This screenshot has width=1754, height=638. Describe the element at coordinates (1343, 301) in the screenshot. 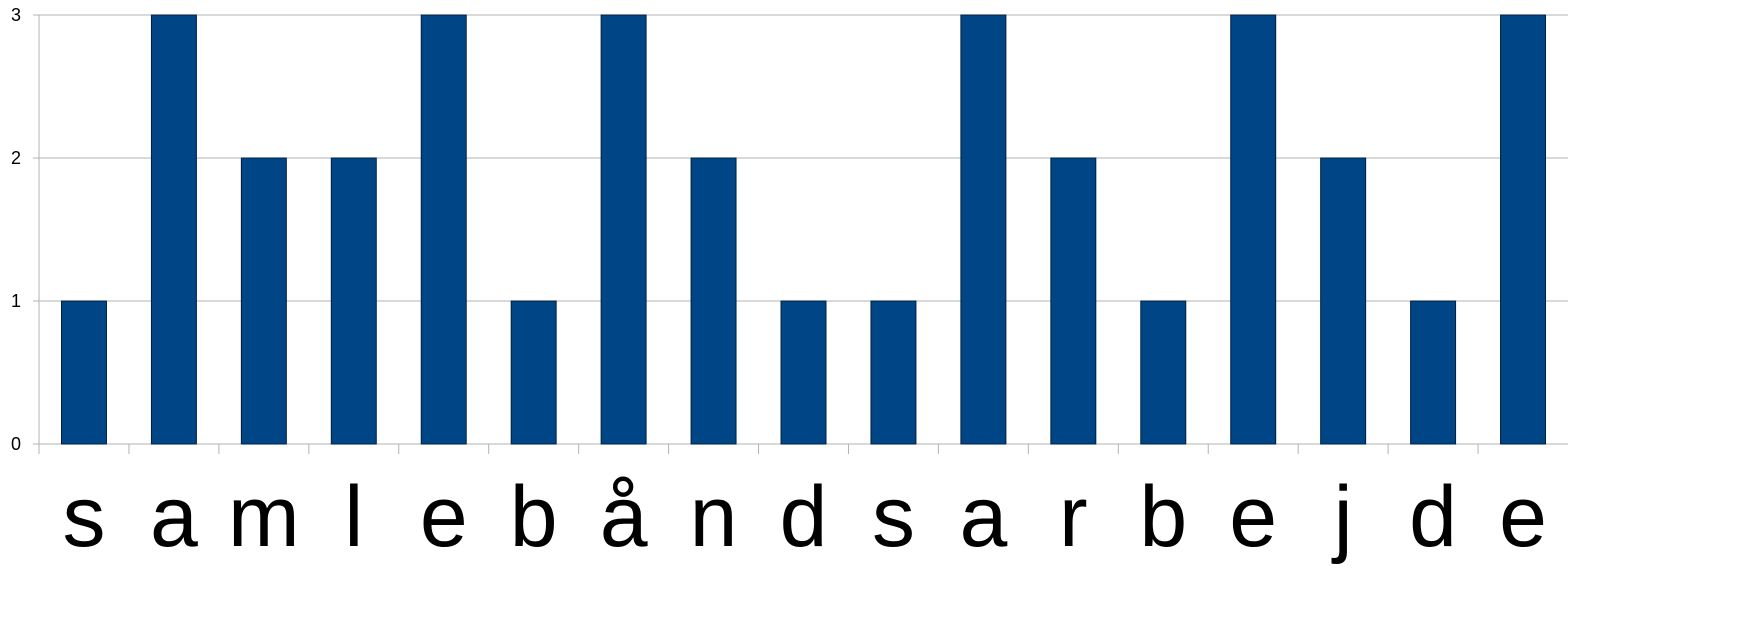

I see `bar-14-j` at that location.